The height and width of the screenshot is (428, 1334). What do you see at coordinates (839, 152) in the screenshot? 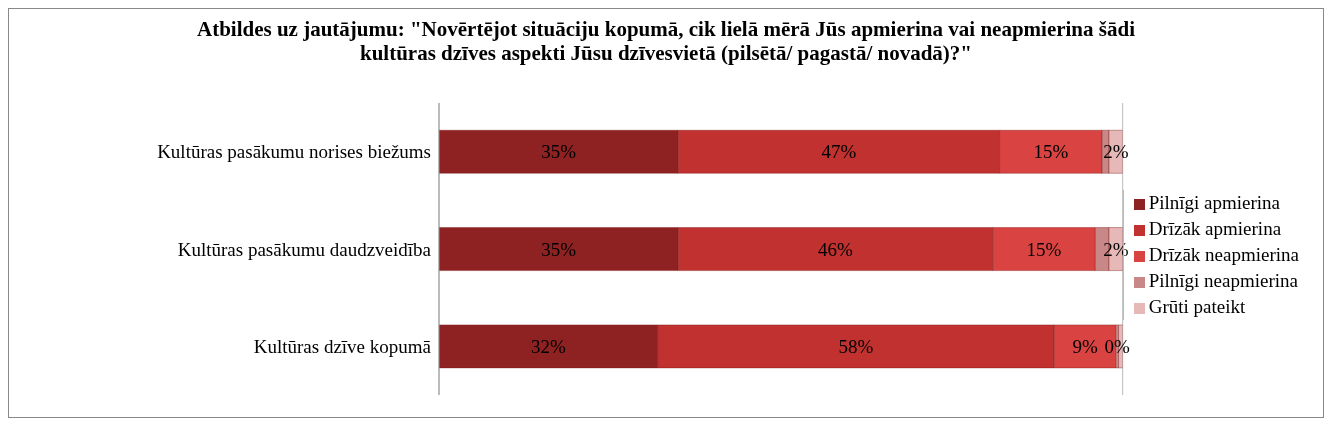
I see `data-label: 47%` at bounding box center [839, 152].